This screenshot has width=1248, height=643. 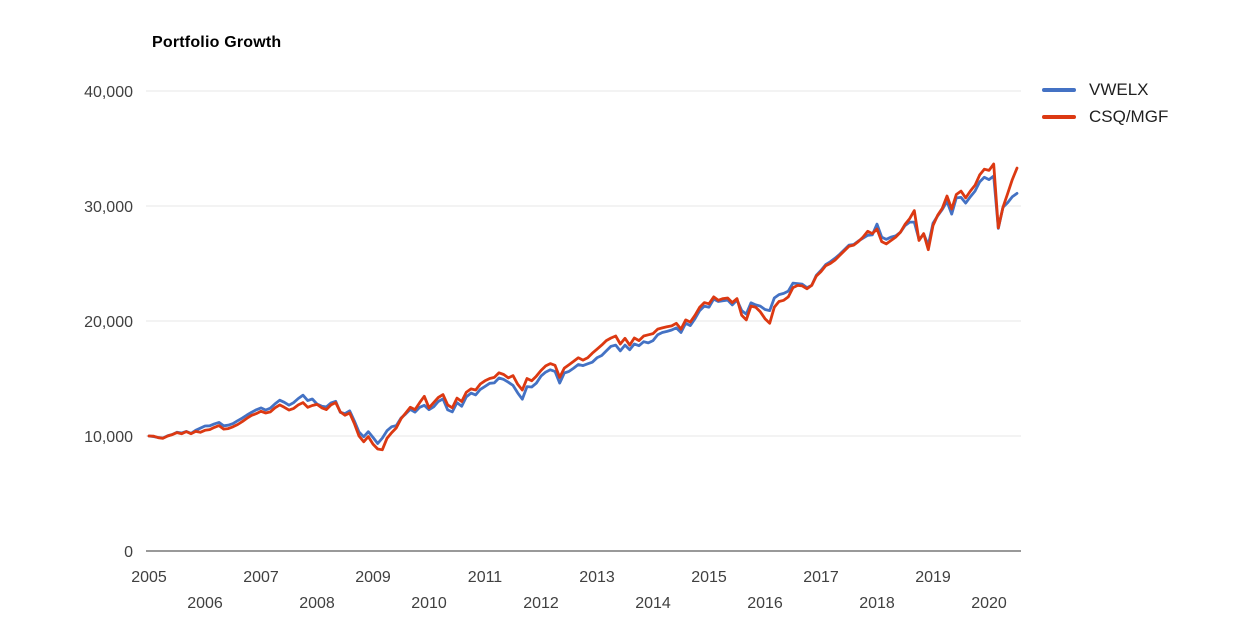 What do you see at coordinates (821, 577) in the screenshot?
I see `x-axis-tick-label: 2017` at bounding box center [821, 577].